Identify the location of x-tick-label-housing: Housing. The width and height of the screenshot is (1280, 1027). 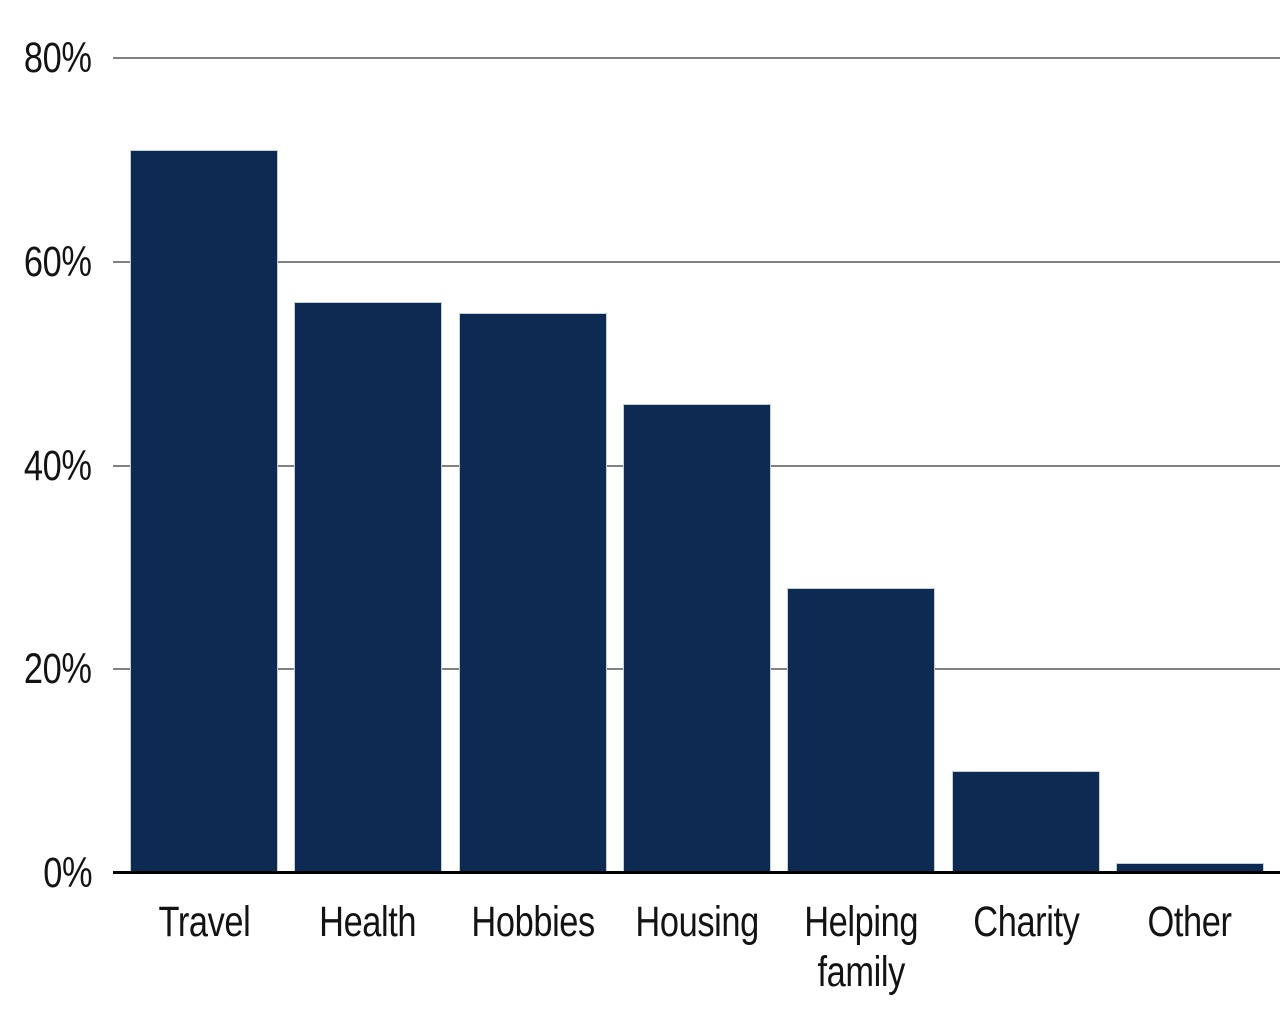
(697, 922).